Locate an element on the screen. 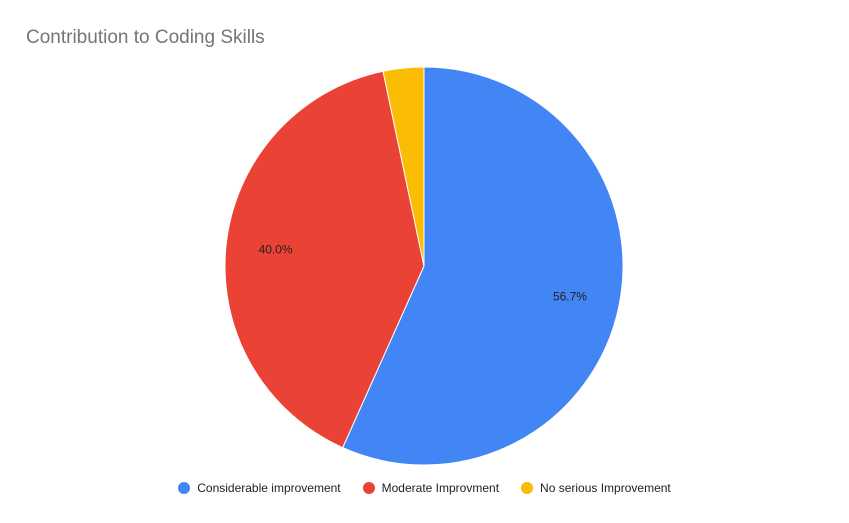 The image size is (849, 523). legend-item-moderate: Moderate Improvment is located at coordinates (431, 488).